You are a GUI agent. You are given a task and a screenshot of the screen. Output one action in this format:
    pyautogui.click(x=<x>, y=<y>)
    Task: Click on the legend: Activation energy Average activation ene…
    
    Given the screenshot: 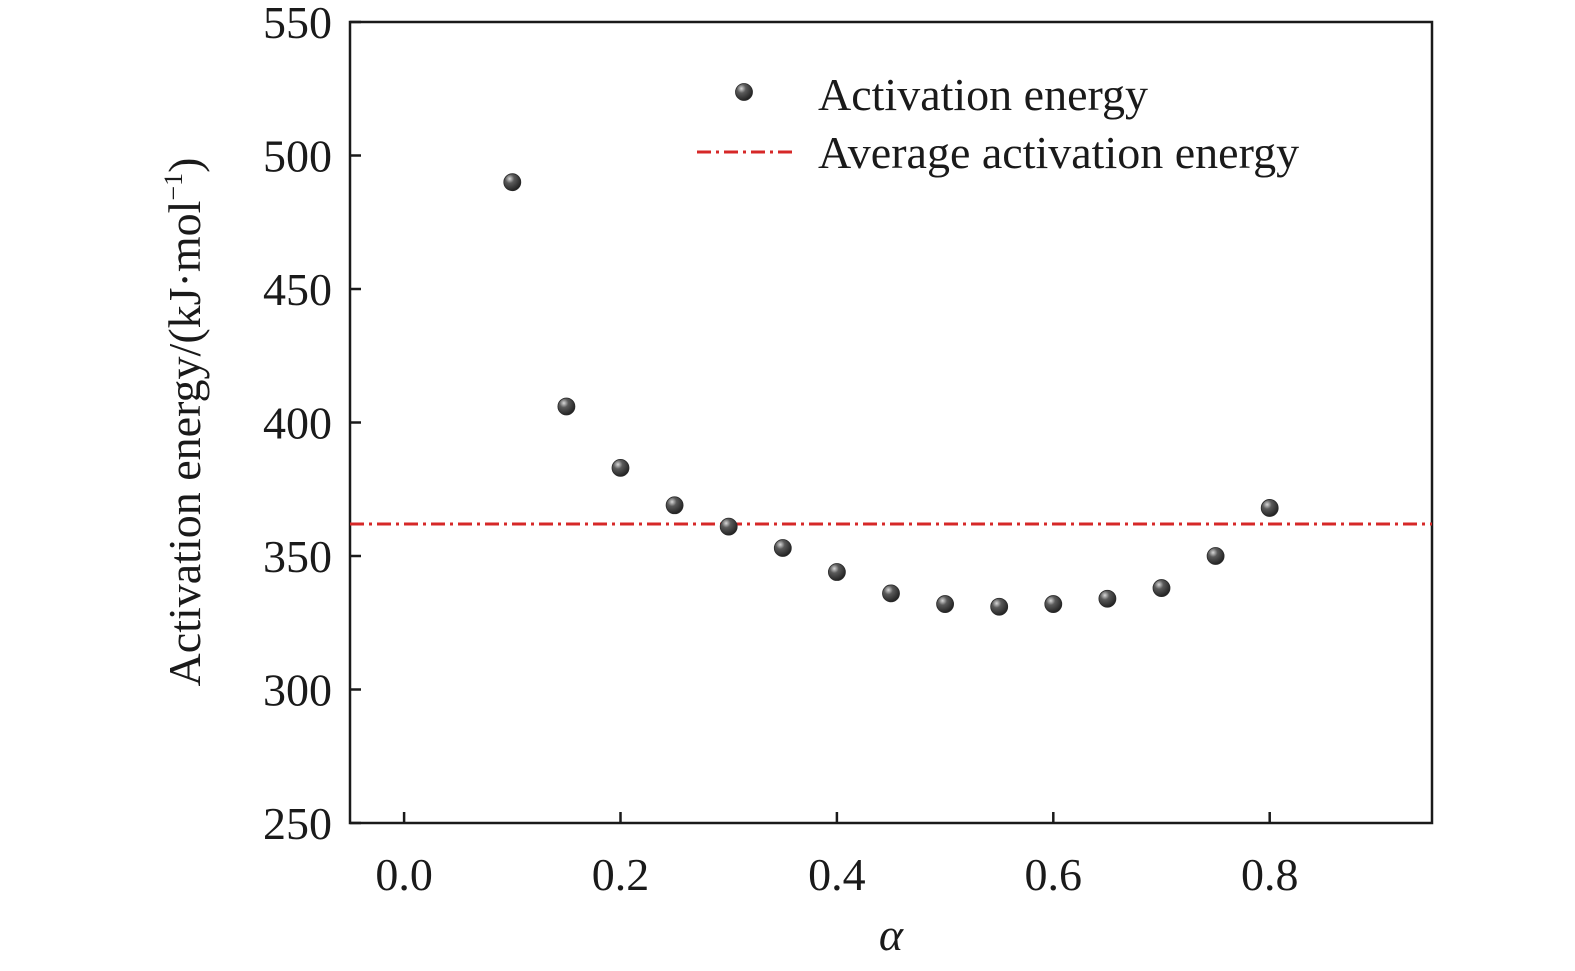 What is the action you would take?
    pyautogui.click(x=998, y=123)
    